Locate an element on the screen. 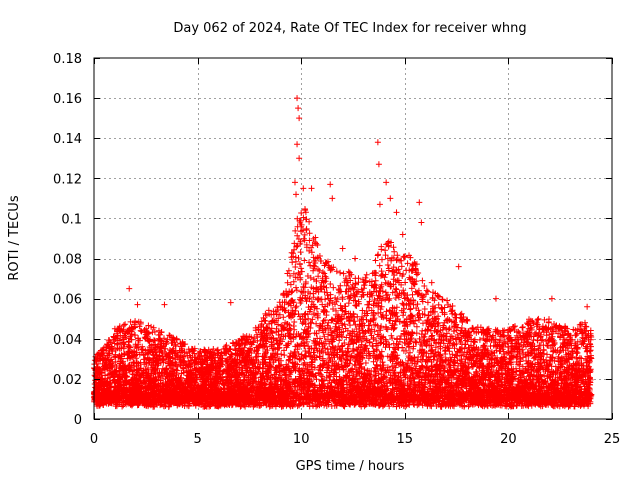  y-tick-label: 0.04 is located at coordinates (67, 340).